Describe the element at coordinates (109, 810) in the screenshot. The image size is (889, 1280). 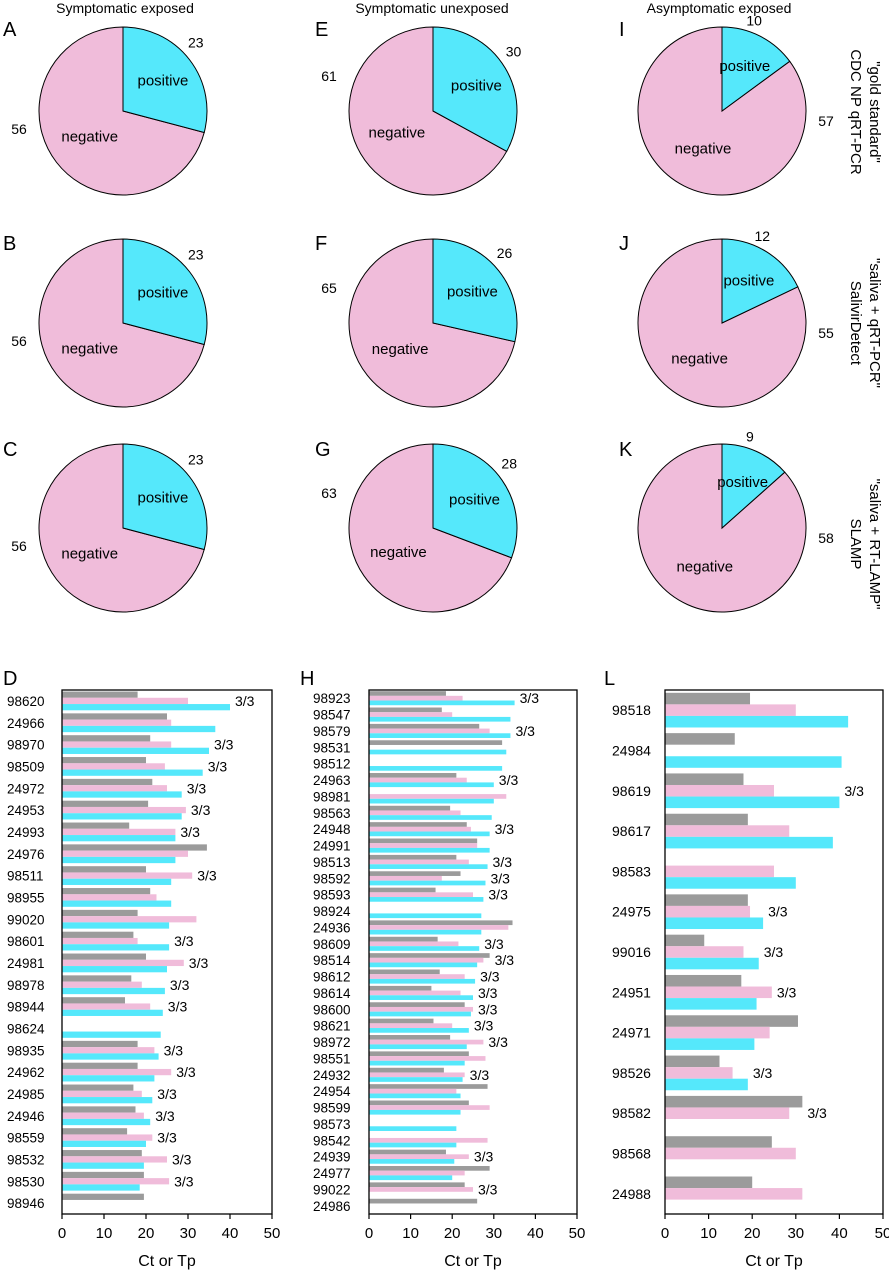
I see `bar-group-24953: 24953 3/3` at that location.